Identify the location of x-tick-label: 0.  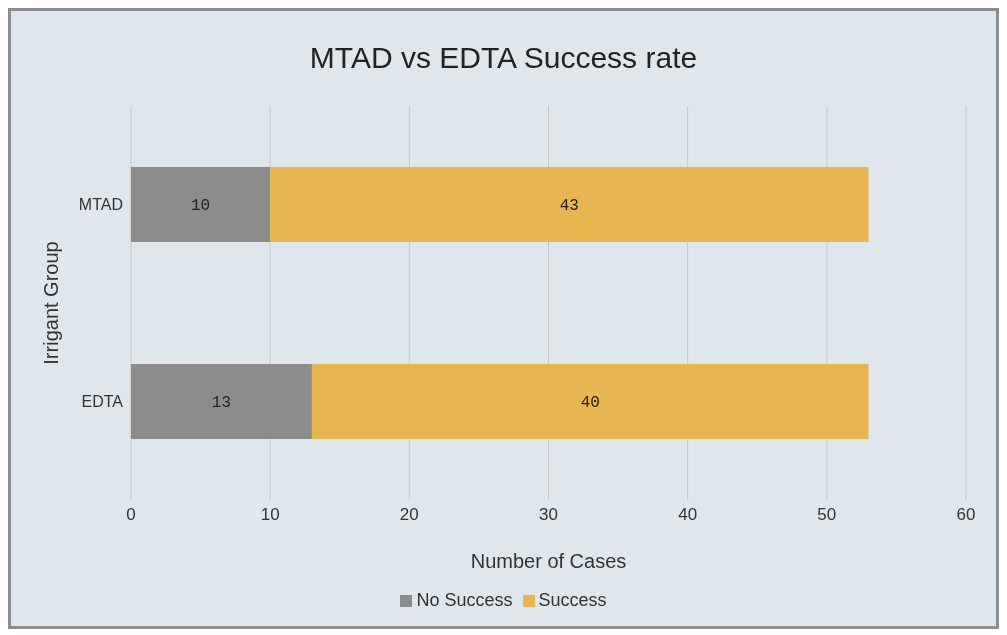
(131, 515).